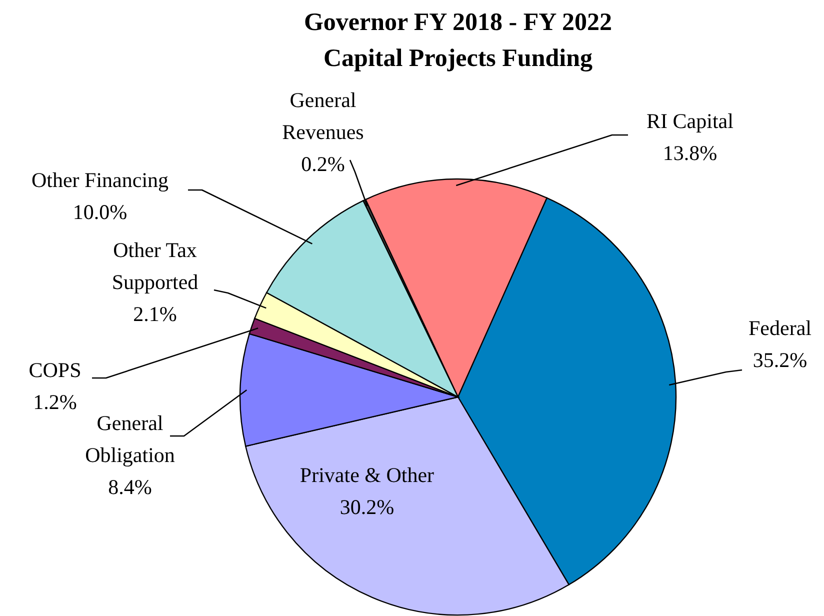  I want to click on slice-label: Federal, so click(780, 328).